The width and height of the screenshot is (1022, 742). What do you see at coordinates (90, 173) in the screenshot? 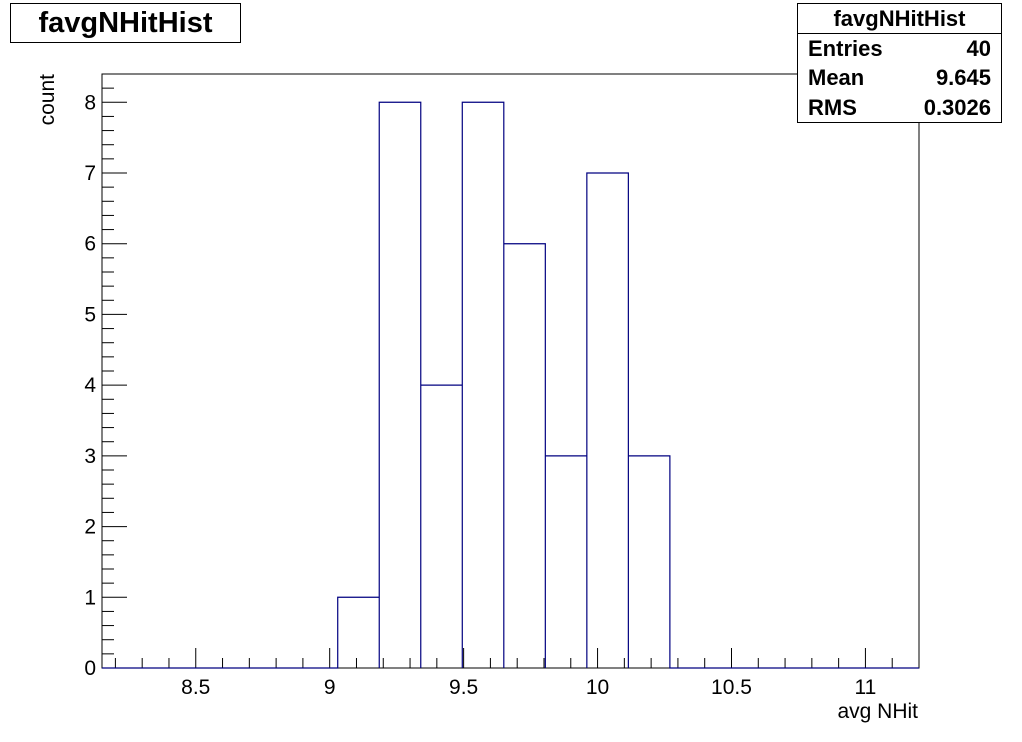
I see `y-tick-label: 7` at bounding box center [90, 173].